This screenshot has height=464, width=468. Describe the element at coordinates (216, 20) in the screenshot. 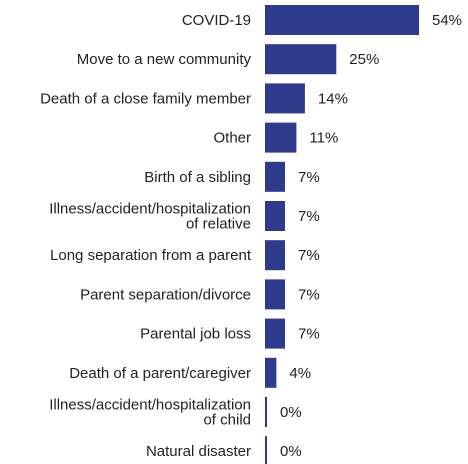

I see `category-label: COVID-19` at that location.